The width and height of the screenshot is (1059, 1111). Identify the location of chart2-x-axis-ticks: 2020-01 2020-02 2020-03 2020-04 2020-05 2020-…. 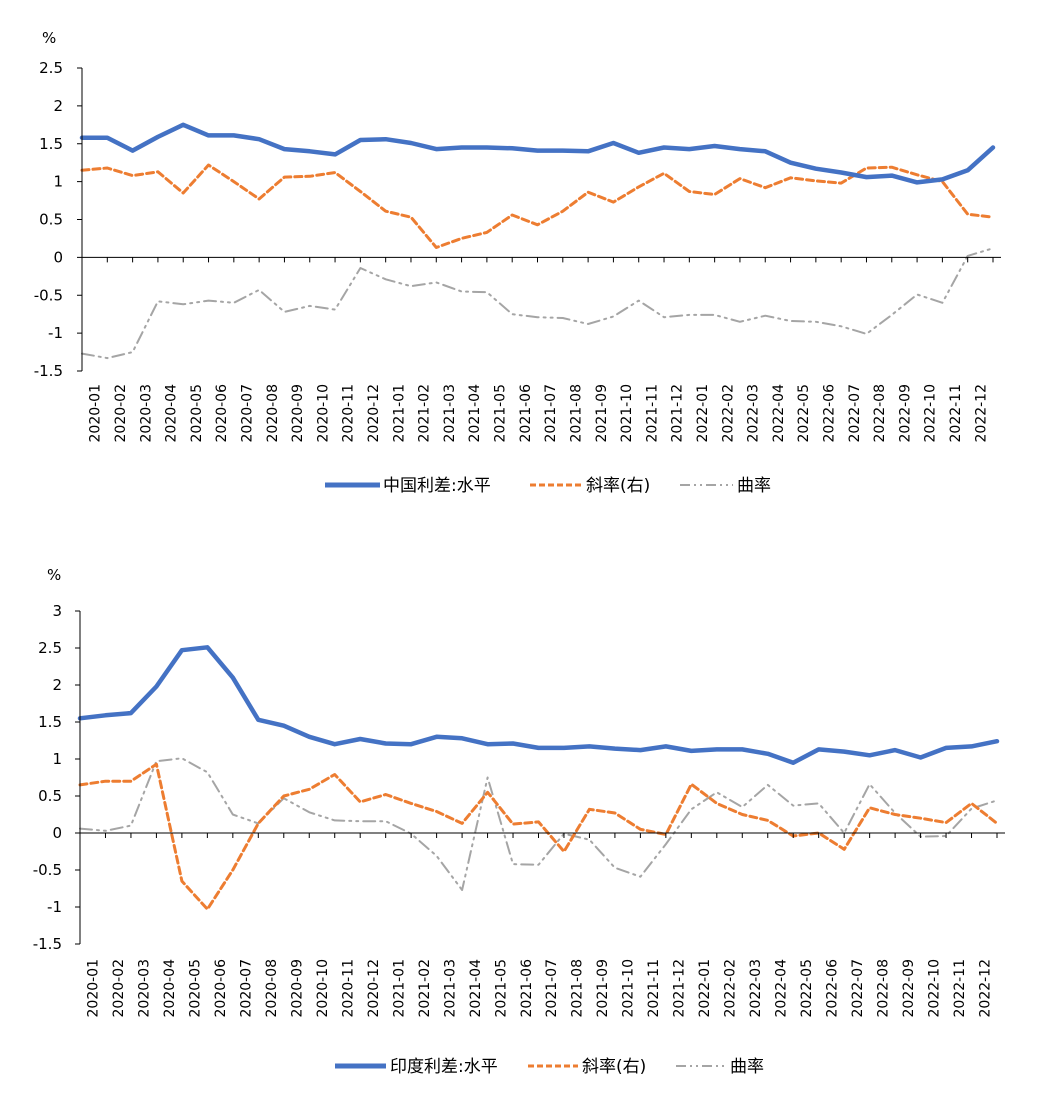
(540, 988).